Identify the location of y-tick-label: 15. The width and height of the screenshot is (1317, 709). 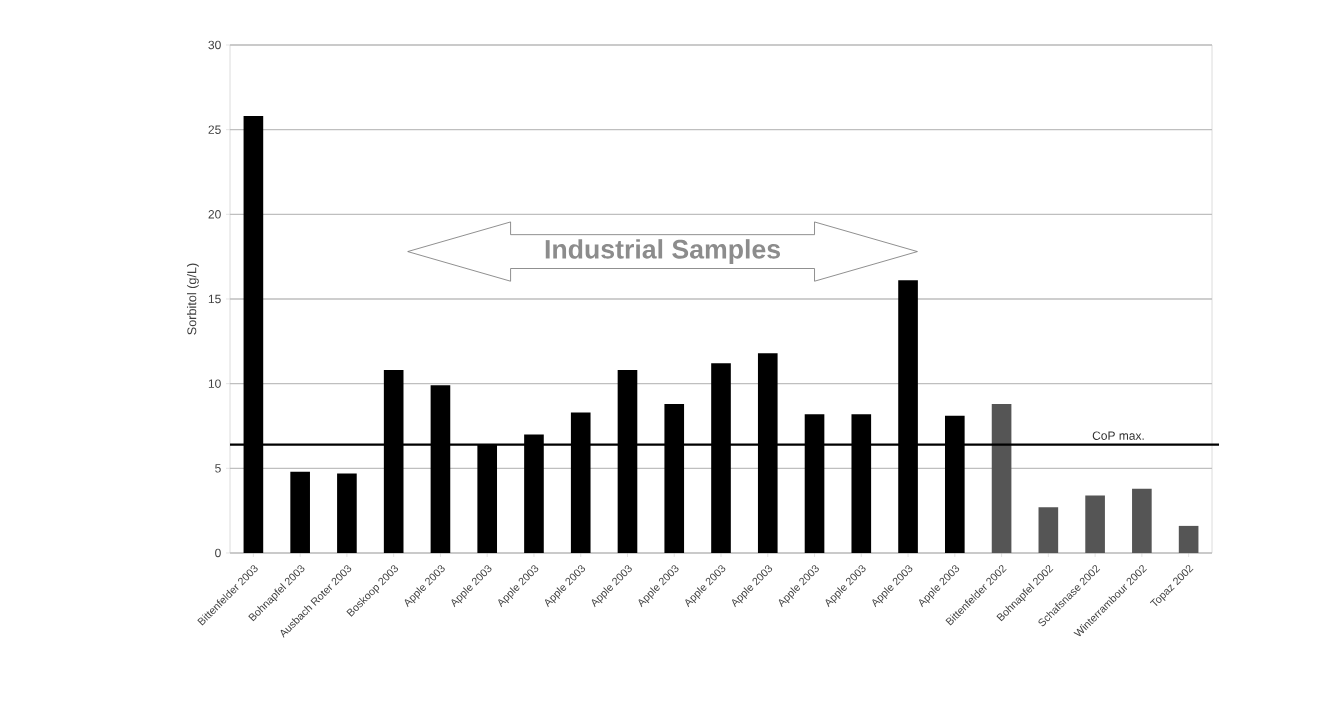
(214, 299).